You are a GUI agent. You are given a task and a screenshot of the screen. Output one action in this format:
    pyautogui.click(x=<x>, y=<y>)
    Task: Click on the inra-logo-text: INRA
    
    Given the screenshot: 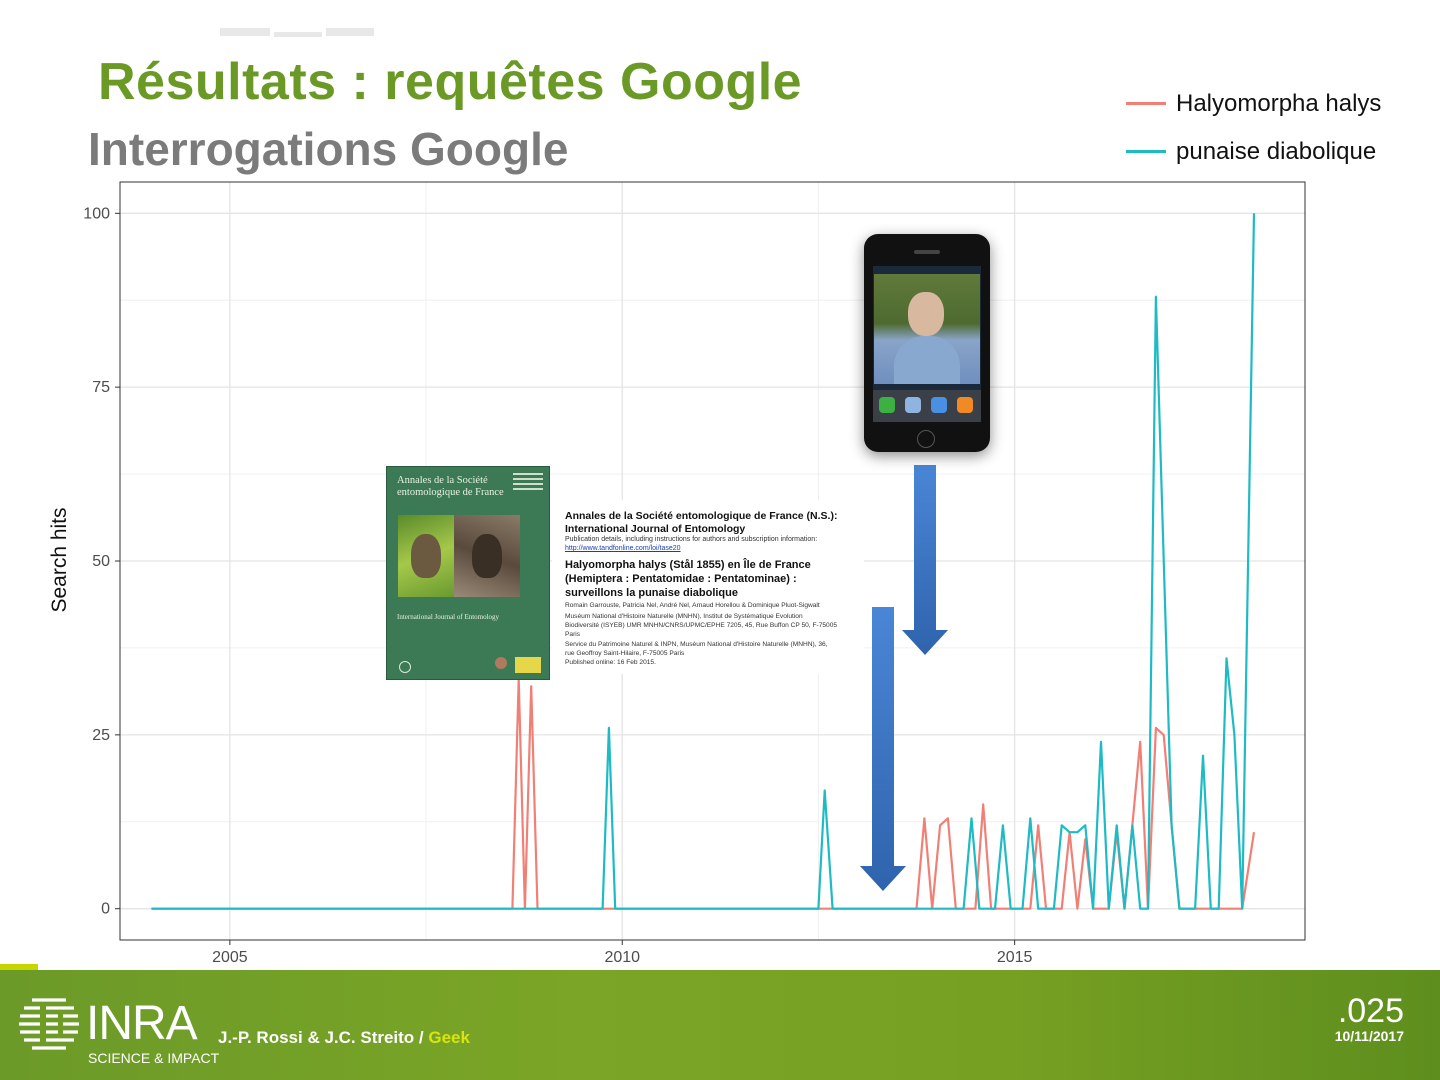 What is the action you would take?
    pyautogui.click(x=142, y=1023)
    